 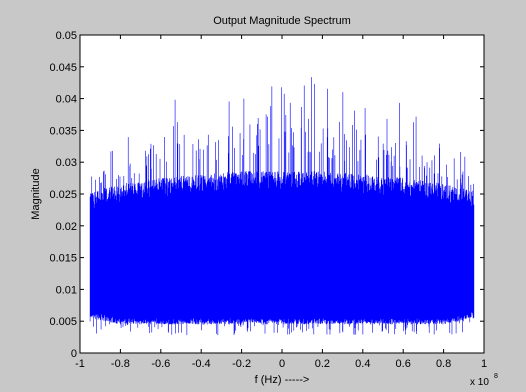 What do you see at coordinates (403, 364) in the screenshot?
I see `x-tick-label: 0.6` at bounding box center [403, 364].